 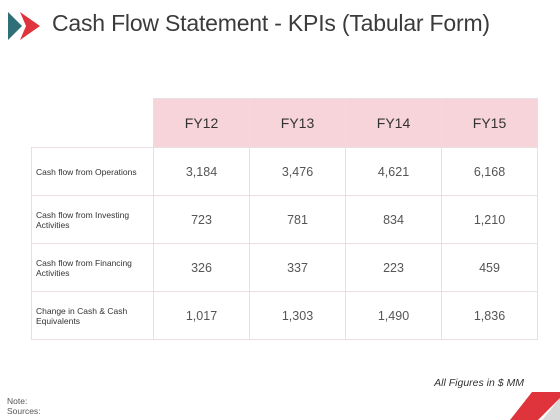 I want to click on footnote: Note: Sources:, so click(x=24, y=406).